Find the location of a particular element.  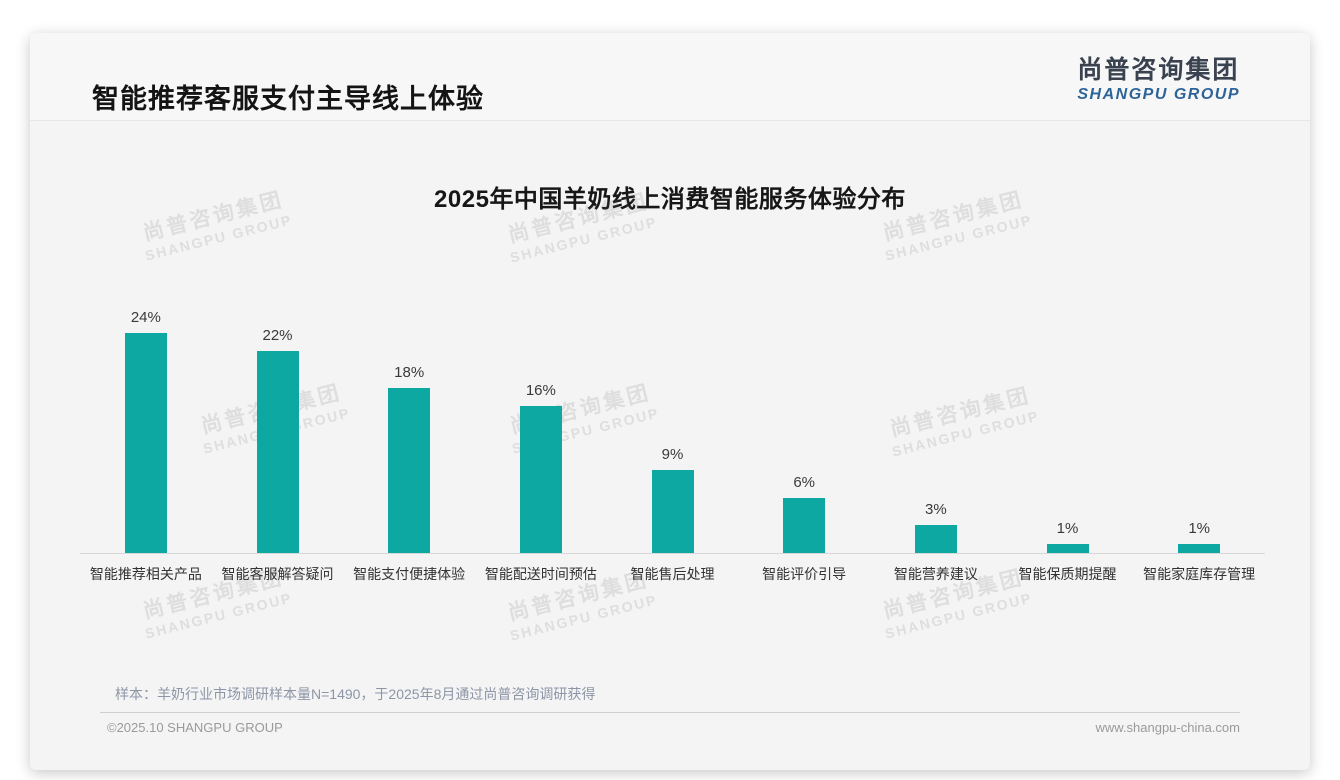

bar-value-label: 22% is located at coordinates (277, 335).